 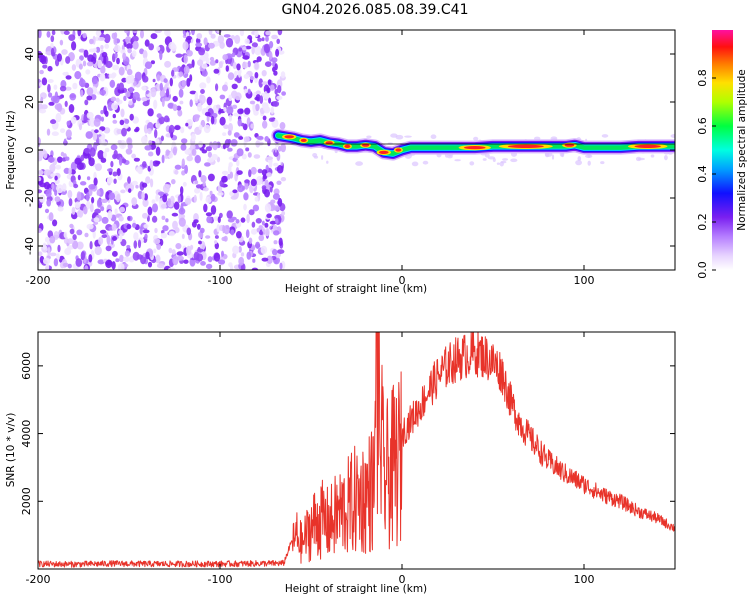 What do you see at coordinates (702, 126) in the screenshot?
I see `colorbar-tick-label: 0.6` at bounding box center [702, 126].